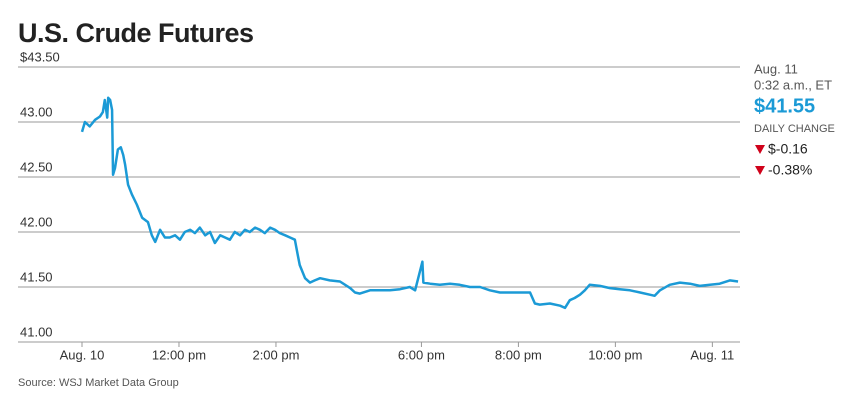  I want to click on x-tick-label: Aug. 11, so click(712, 354).